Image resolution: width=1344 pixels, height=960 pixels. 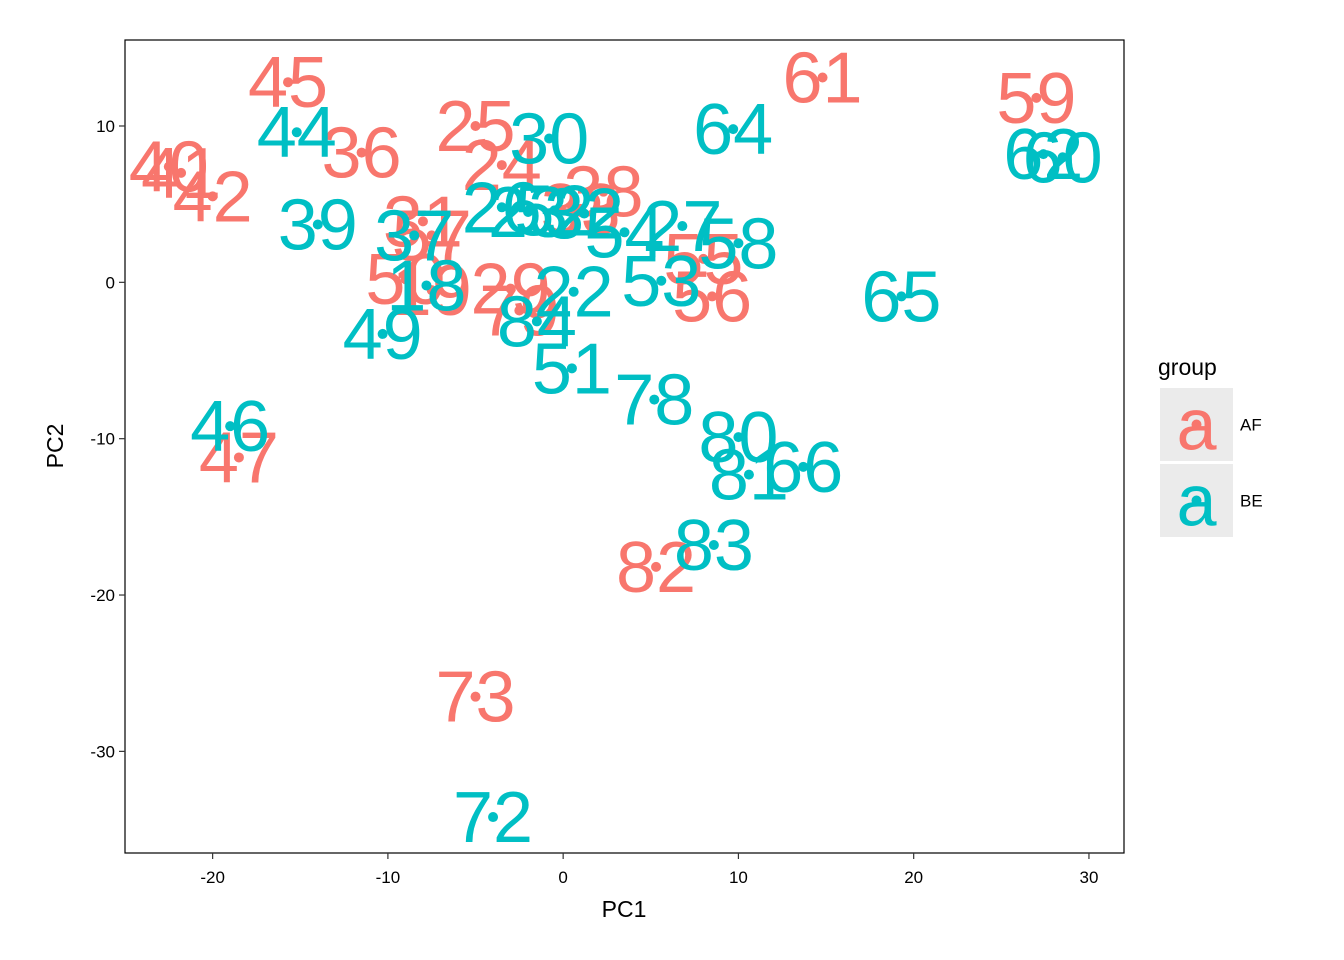 I want to click on point-label-be: 39, so click(x=318, y=225).